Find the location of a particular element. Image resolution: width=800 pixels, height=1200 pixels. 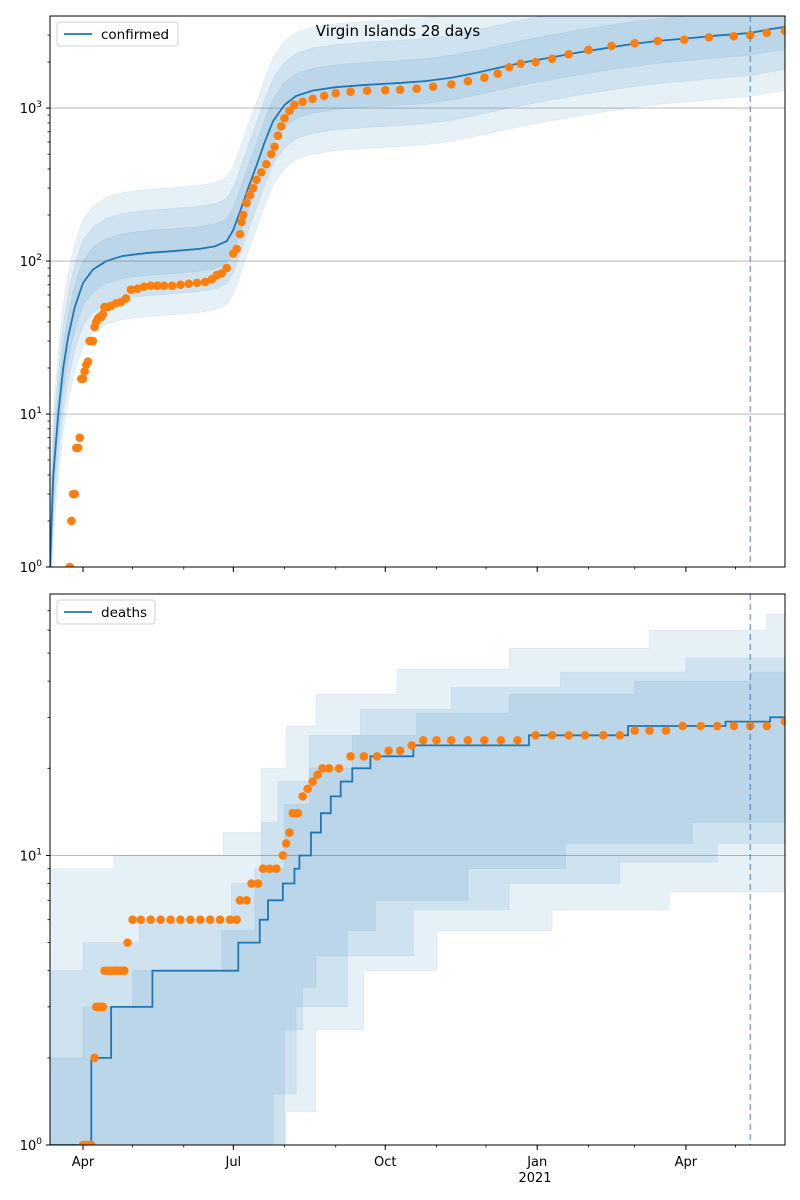

deaths-legend-box is located at coordinates (106, 612).